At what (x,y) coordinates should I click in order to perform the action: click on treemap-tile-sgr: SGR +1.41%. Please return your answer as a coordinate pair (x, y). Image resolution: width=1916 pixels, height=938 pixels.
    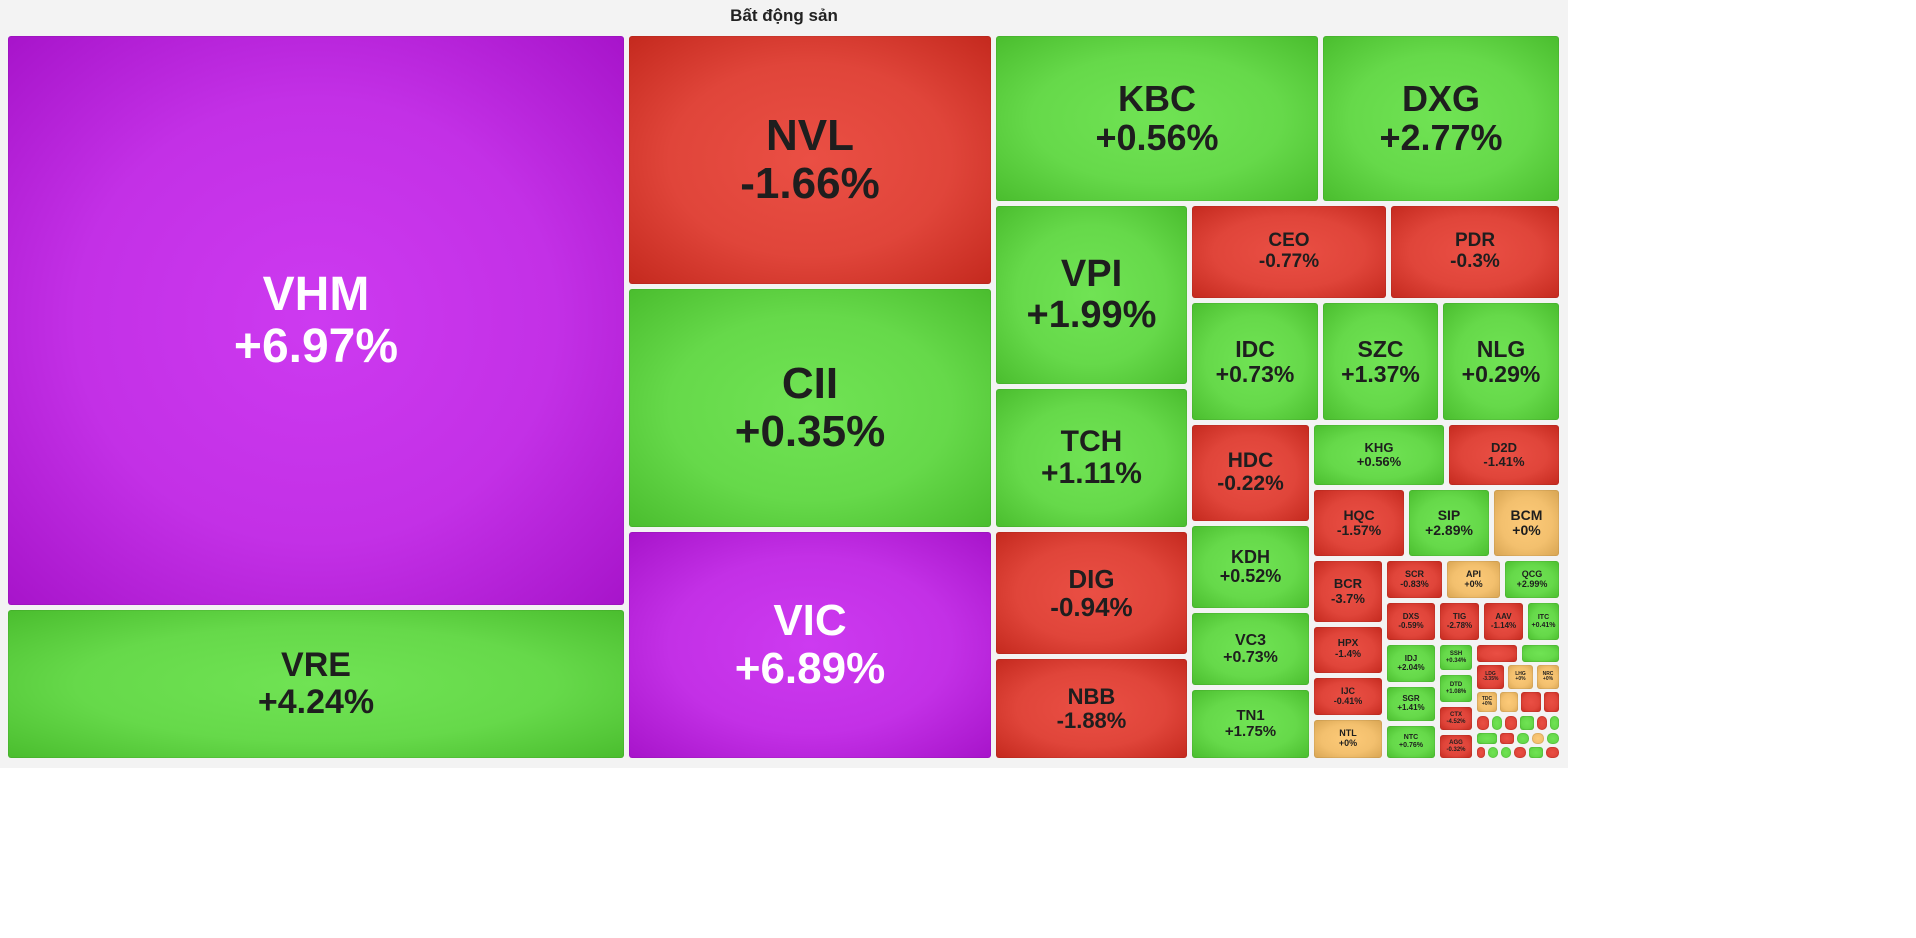
    Looking at the image, I should click on (1411, 704).